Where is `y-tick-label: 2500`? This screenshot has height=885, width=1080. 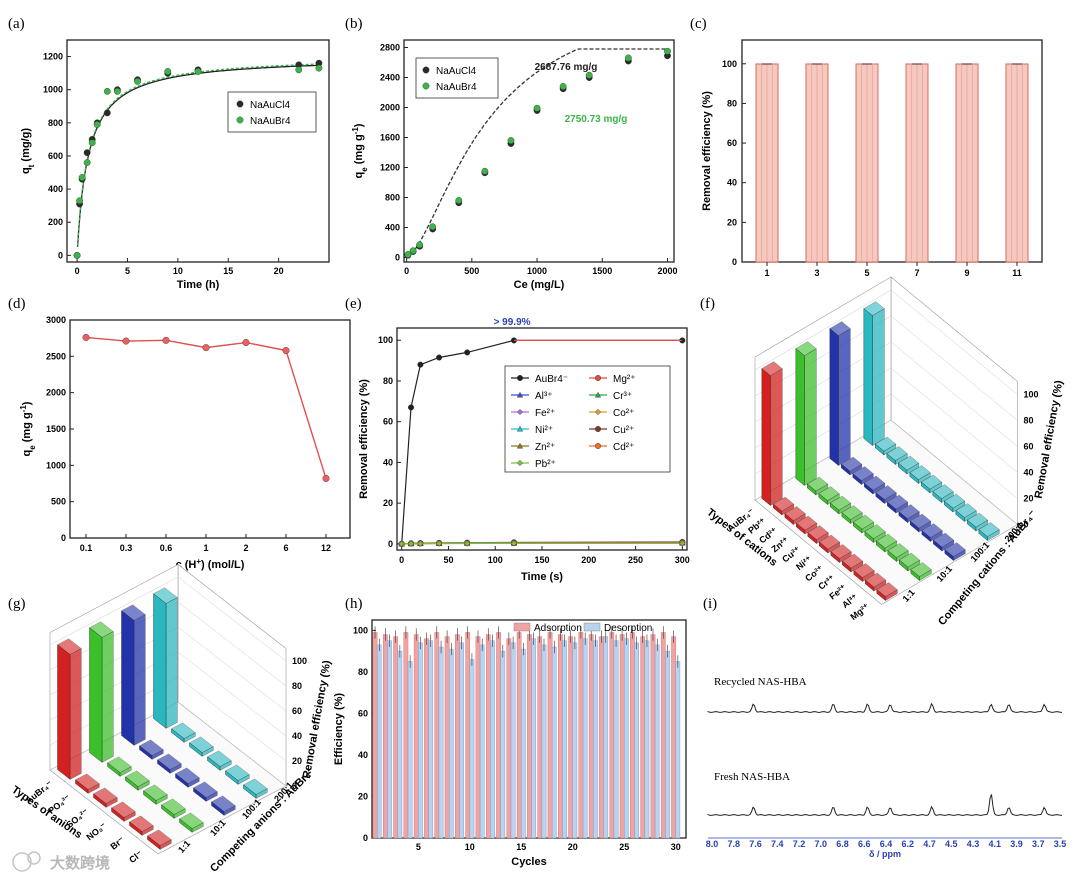 y-tick-label: 2500 is located at coordinates (56, 356).